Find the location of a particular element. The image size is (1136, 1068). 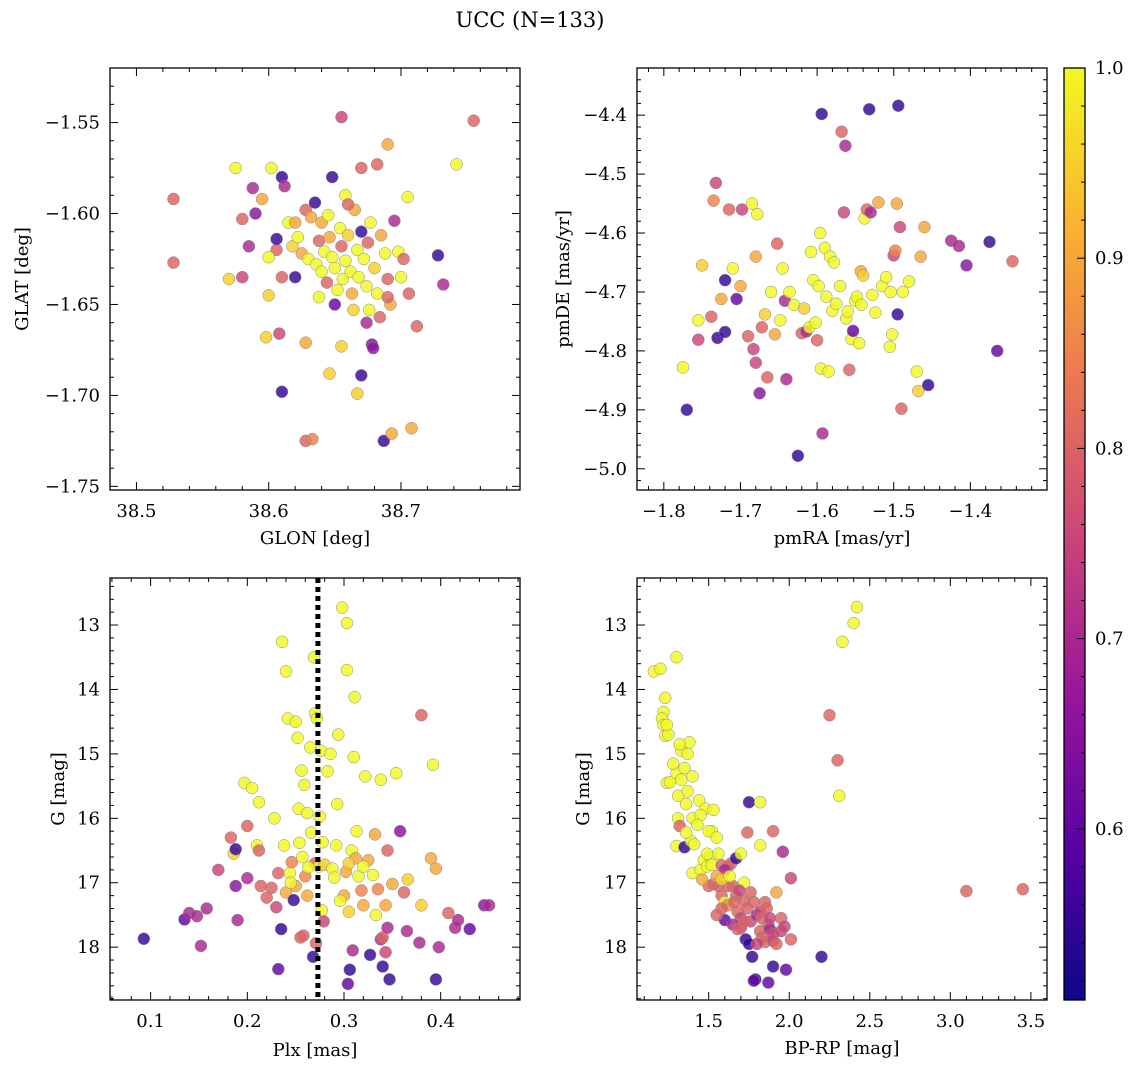

x-tick-label: 3.5 is located at coordinates (1031, 1021).